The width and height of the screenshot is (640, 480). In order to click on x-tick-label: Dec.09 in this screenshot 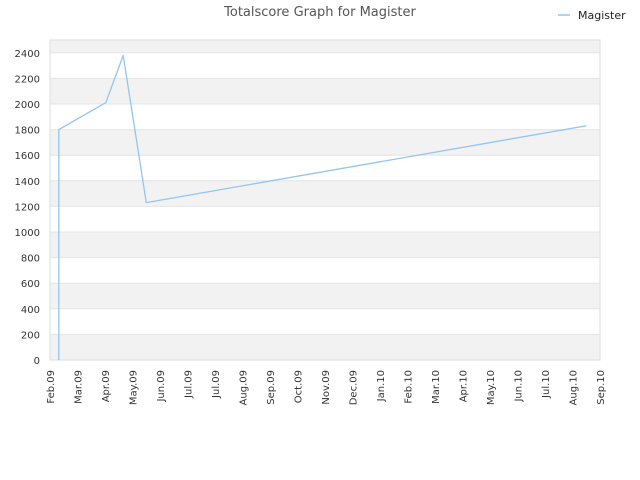, I will do `click(354, 387)`.